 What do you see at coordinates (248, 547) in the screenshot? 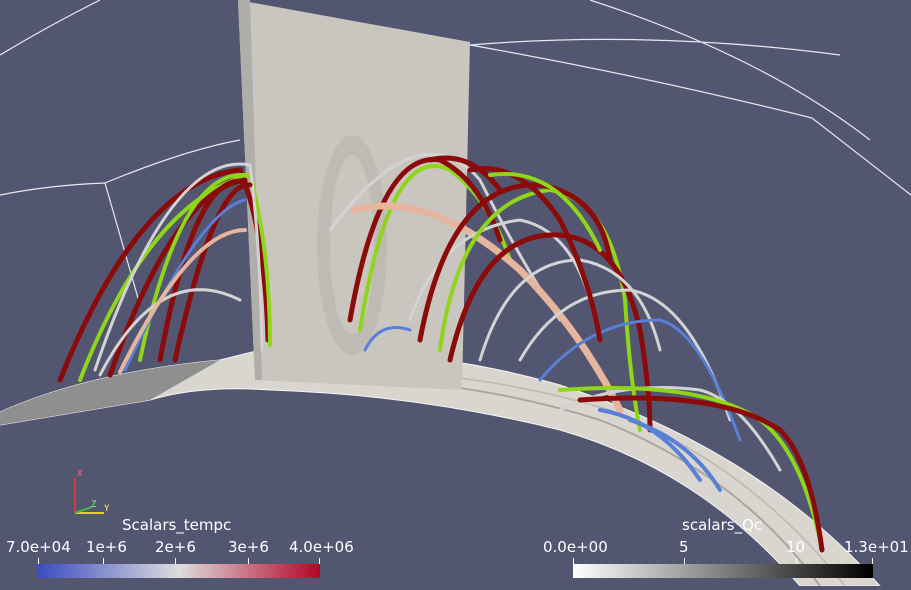
I see `legend-tempc-tick-3: 3e+6` at bounding box center [248, 547].